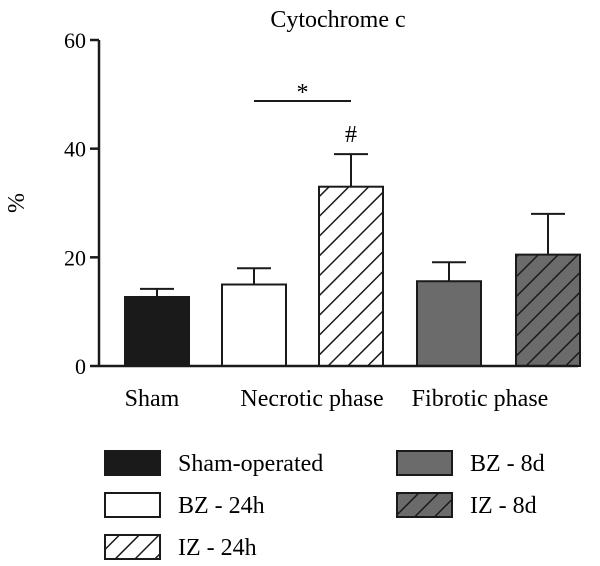 The width and height of the screenshot is (600, 566). I want to click on significance-marker: #, so click(351, 135).